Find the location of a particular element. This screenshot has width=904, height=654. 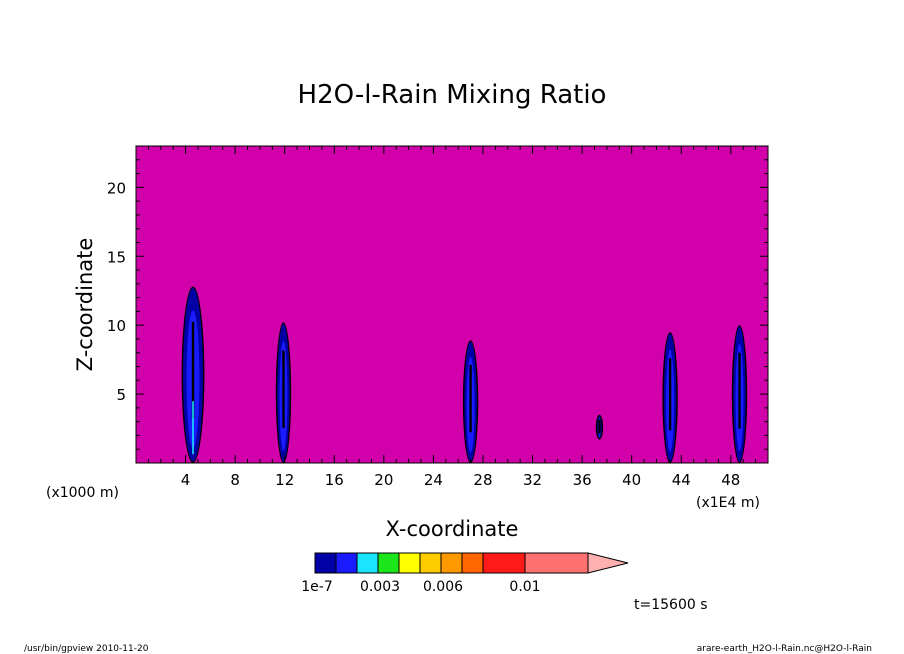

y-axis-label: Z-coordinate is located at coordinates (85, 305).